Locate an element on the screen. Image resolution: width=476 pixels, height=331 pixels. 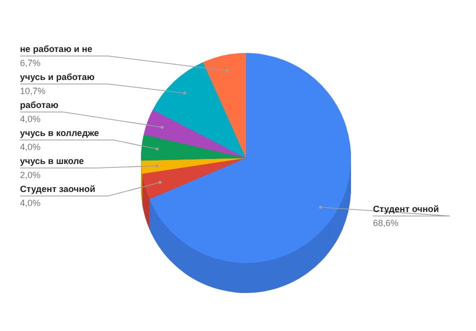
slice-label: работаю is located at coordinates (39, 105).